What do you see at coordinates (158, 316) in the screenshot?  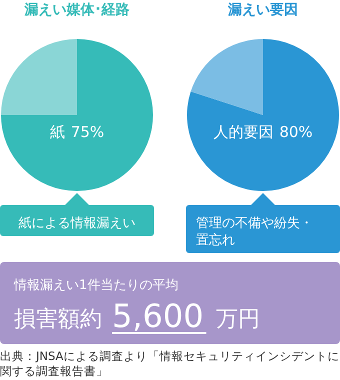 I see `text: 5,600` at bounding box center [158, 316].